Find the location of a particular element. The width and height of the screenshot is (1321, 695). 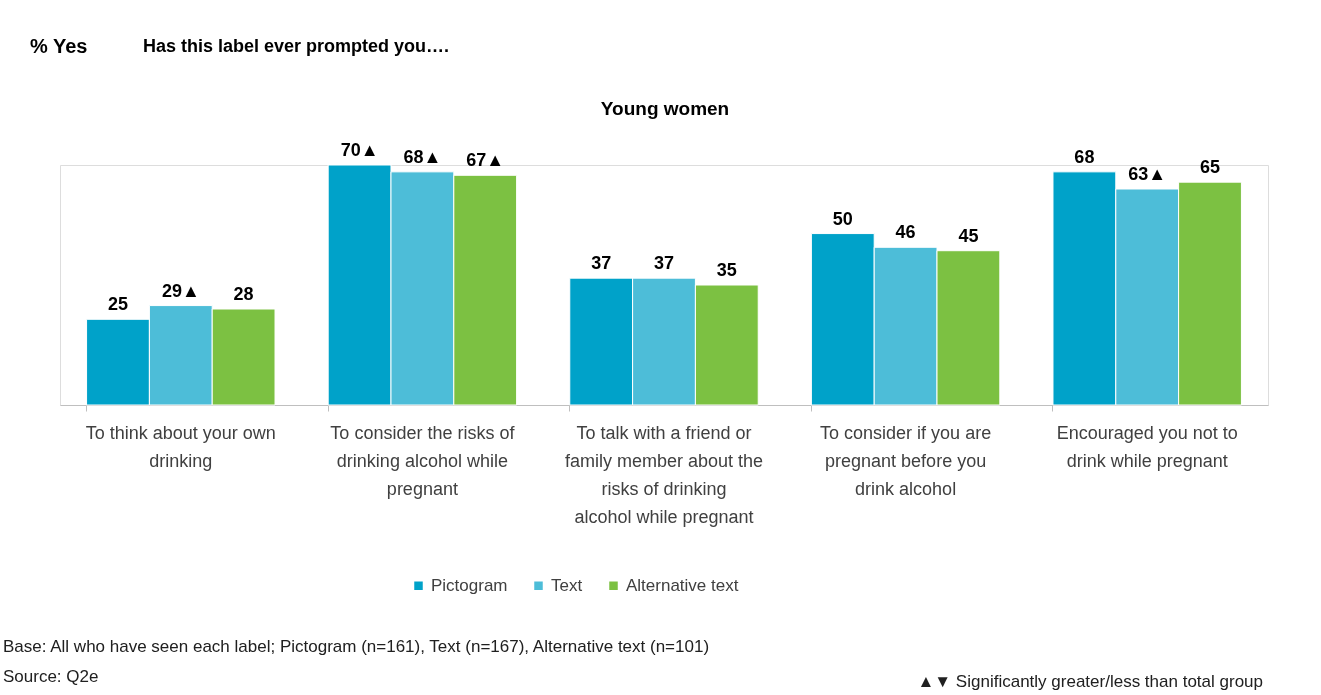

text: % Yes is located at coordinates (59, 46).